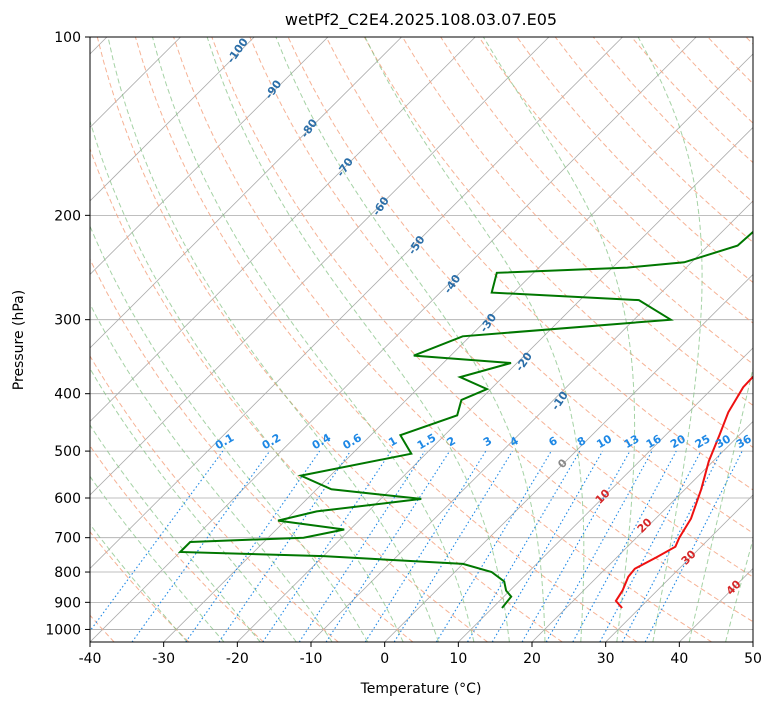 The width and height of the screenshot is (775, 708). What do you see at coordinates (723, 441) in the screenshot?
I see `mixing-ratio-label: 30` at bounding box center [723, 441].